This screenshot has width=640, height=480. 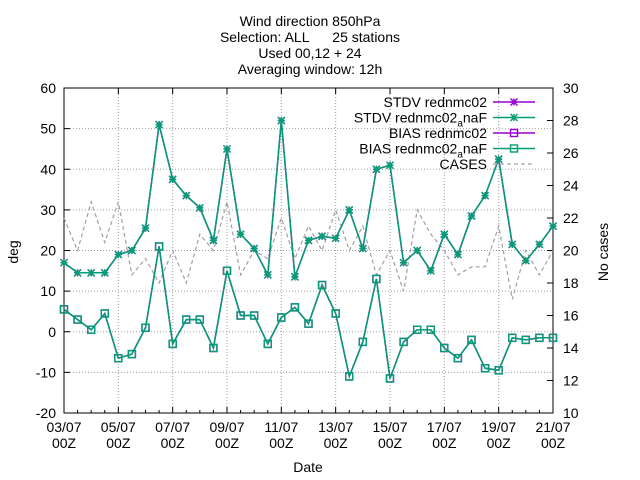 What do you see at coordinates (389, 427) in the screenshot?
I see `x-tick-label-date: 15/07` at bounding box center [389, 427].